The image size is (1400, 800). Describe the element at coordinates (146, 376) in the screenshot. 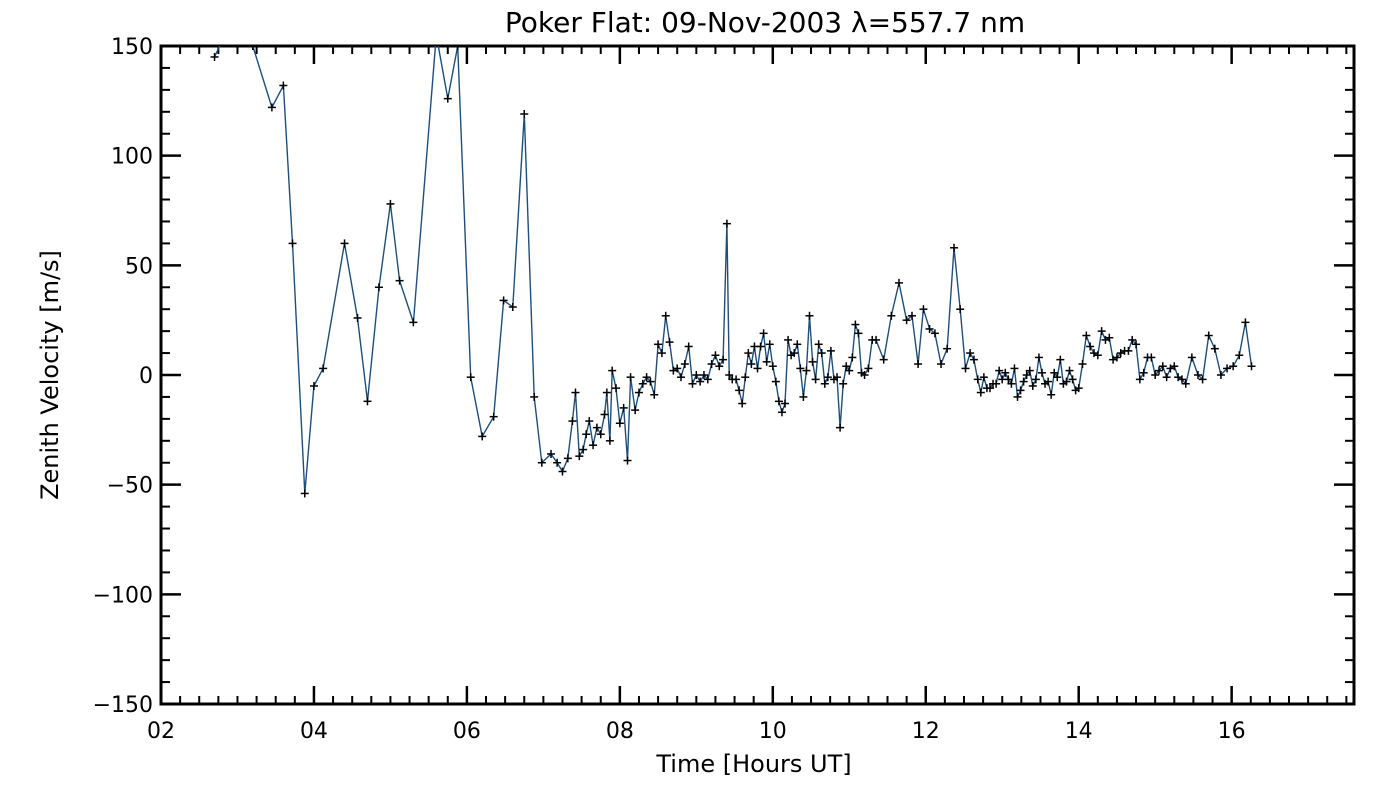

I see `y-tick-label: 0` at that location.